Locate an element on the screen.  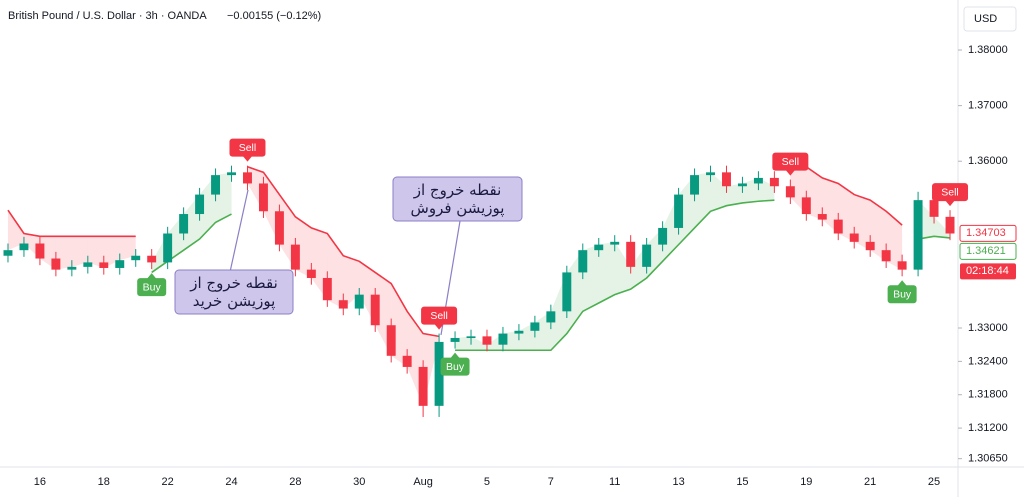
y-tick-label: 1.37000 is located at coordinates (988, 106).